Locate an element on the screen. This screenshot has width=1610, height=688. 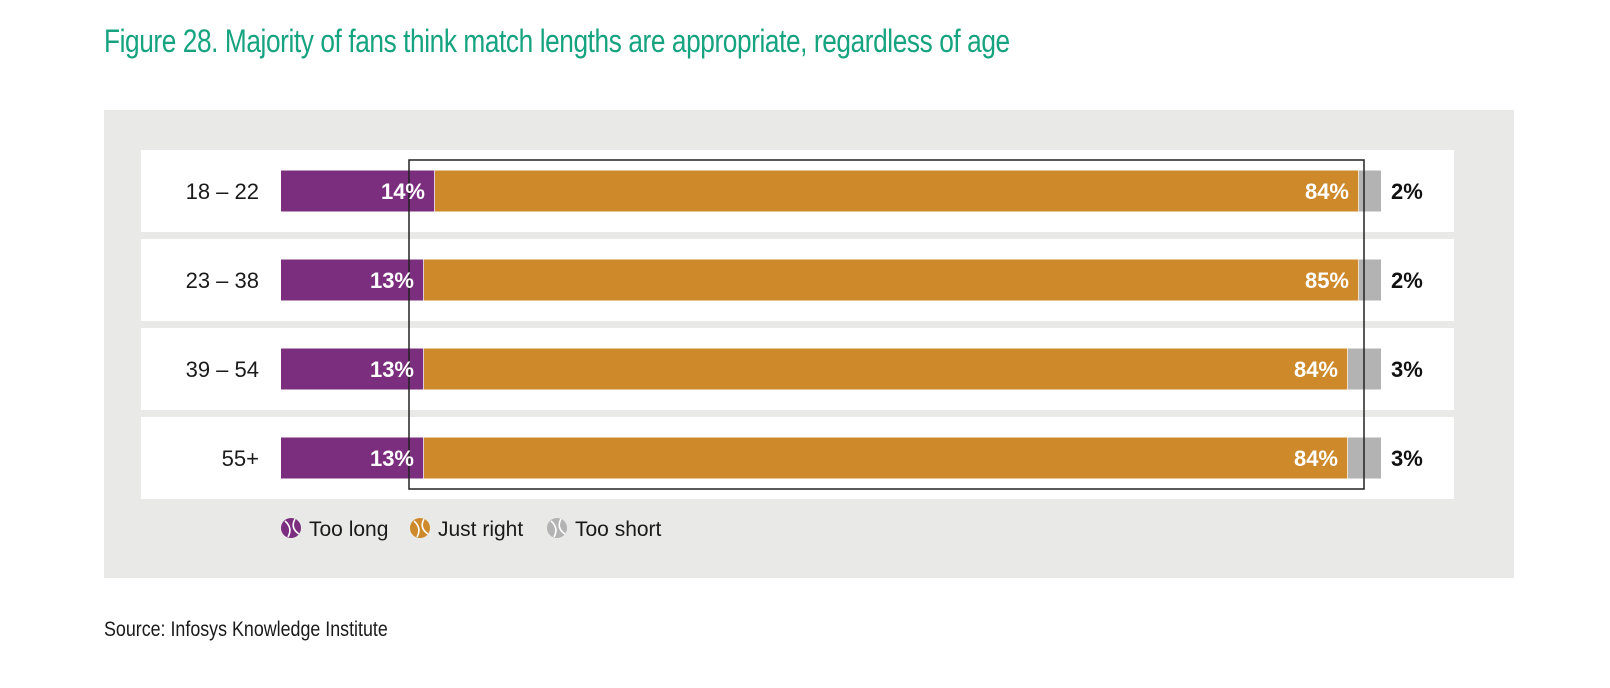
legend-label: Too long is located at coordinates (348, 529).